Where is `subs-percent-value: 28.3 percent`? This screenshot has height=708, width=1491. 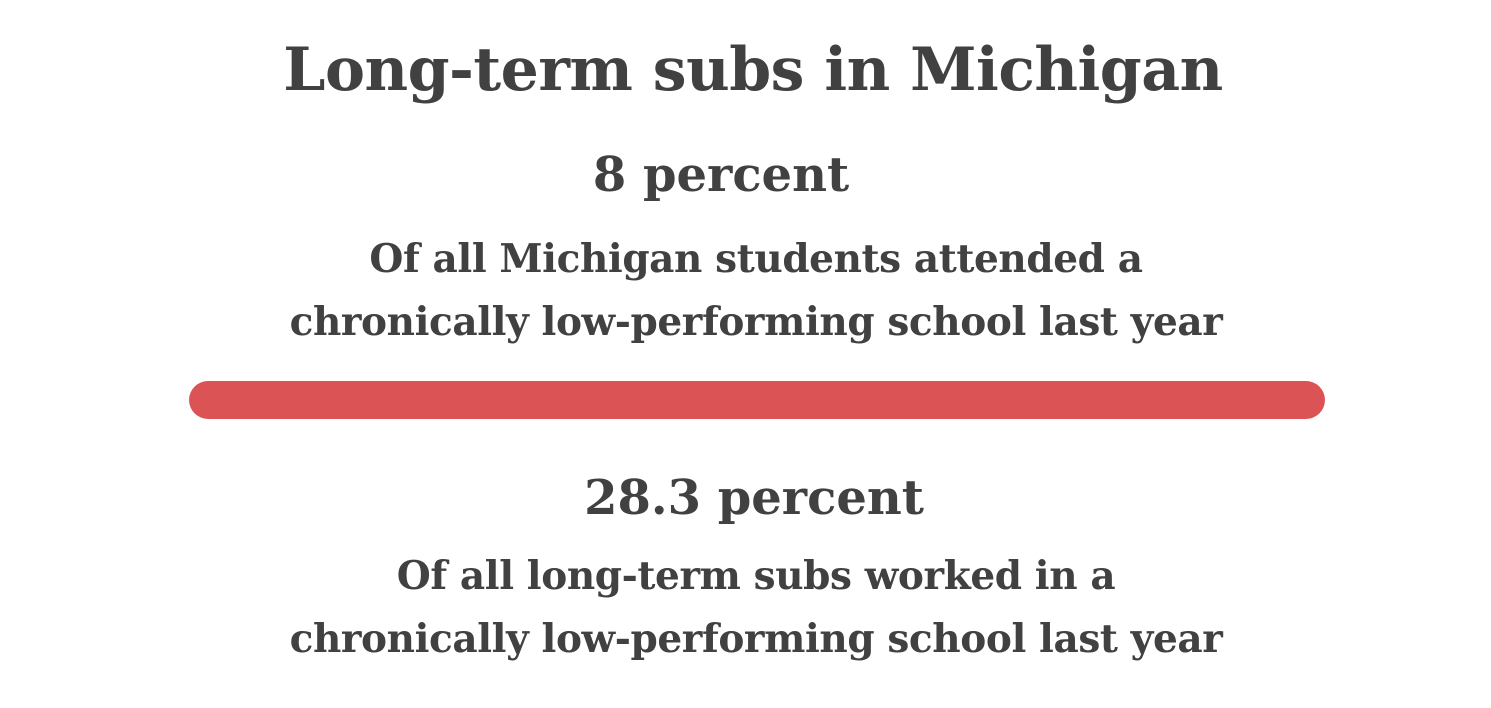
subs-percent-value: 28.3 percent is located at coordinates (754, 498).